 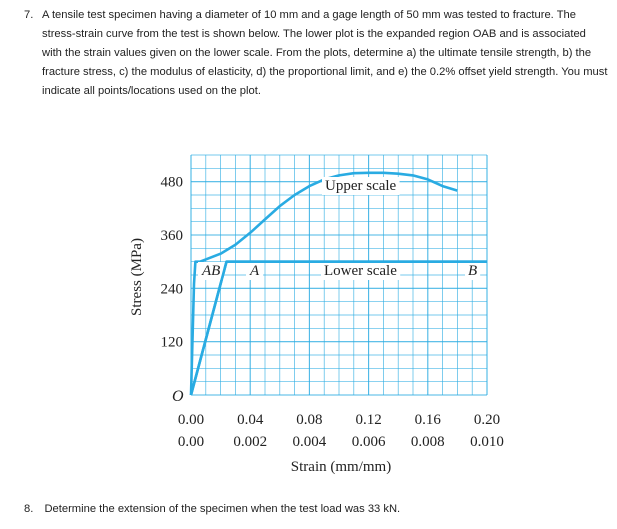 I want to click on point-a-label-bg, so click(x=254, y=271).